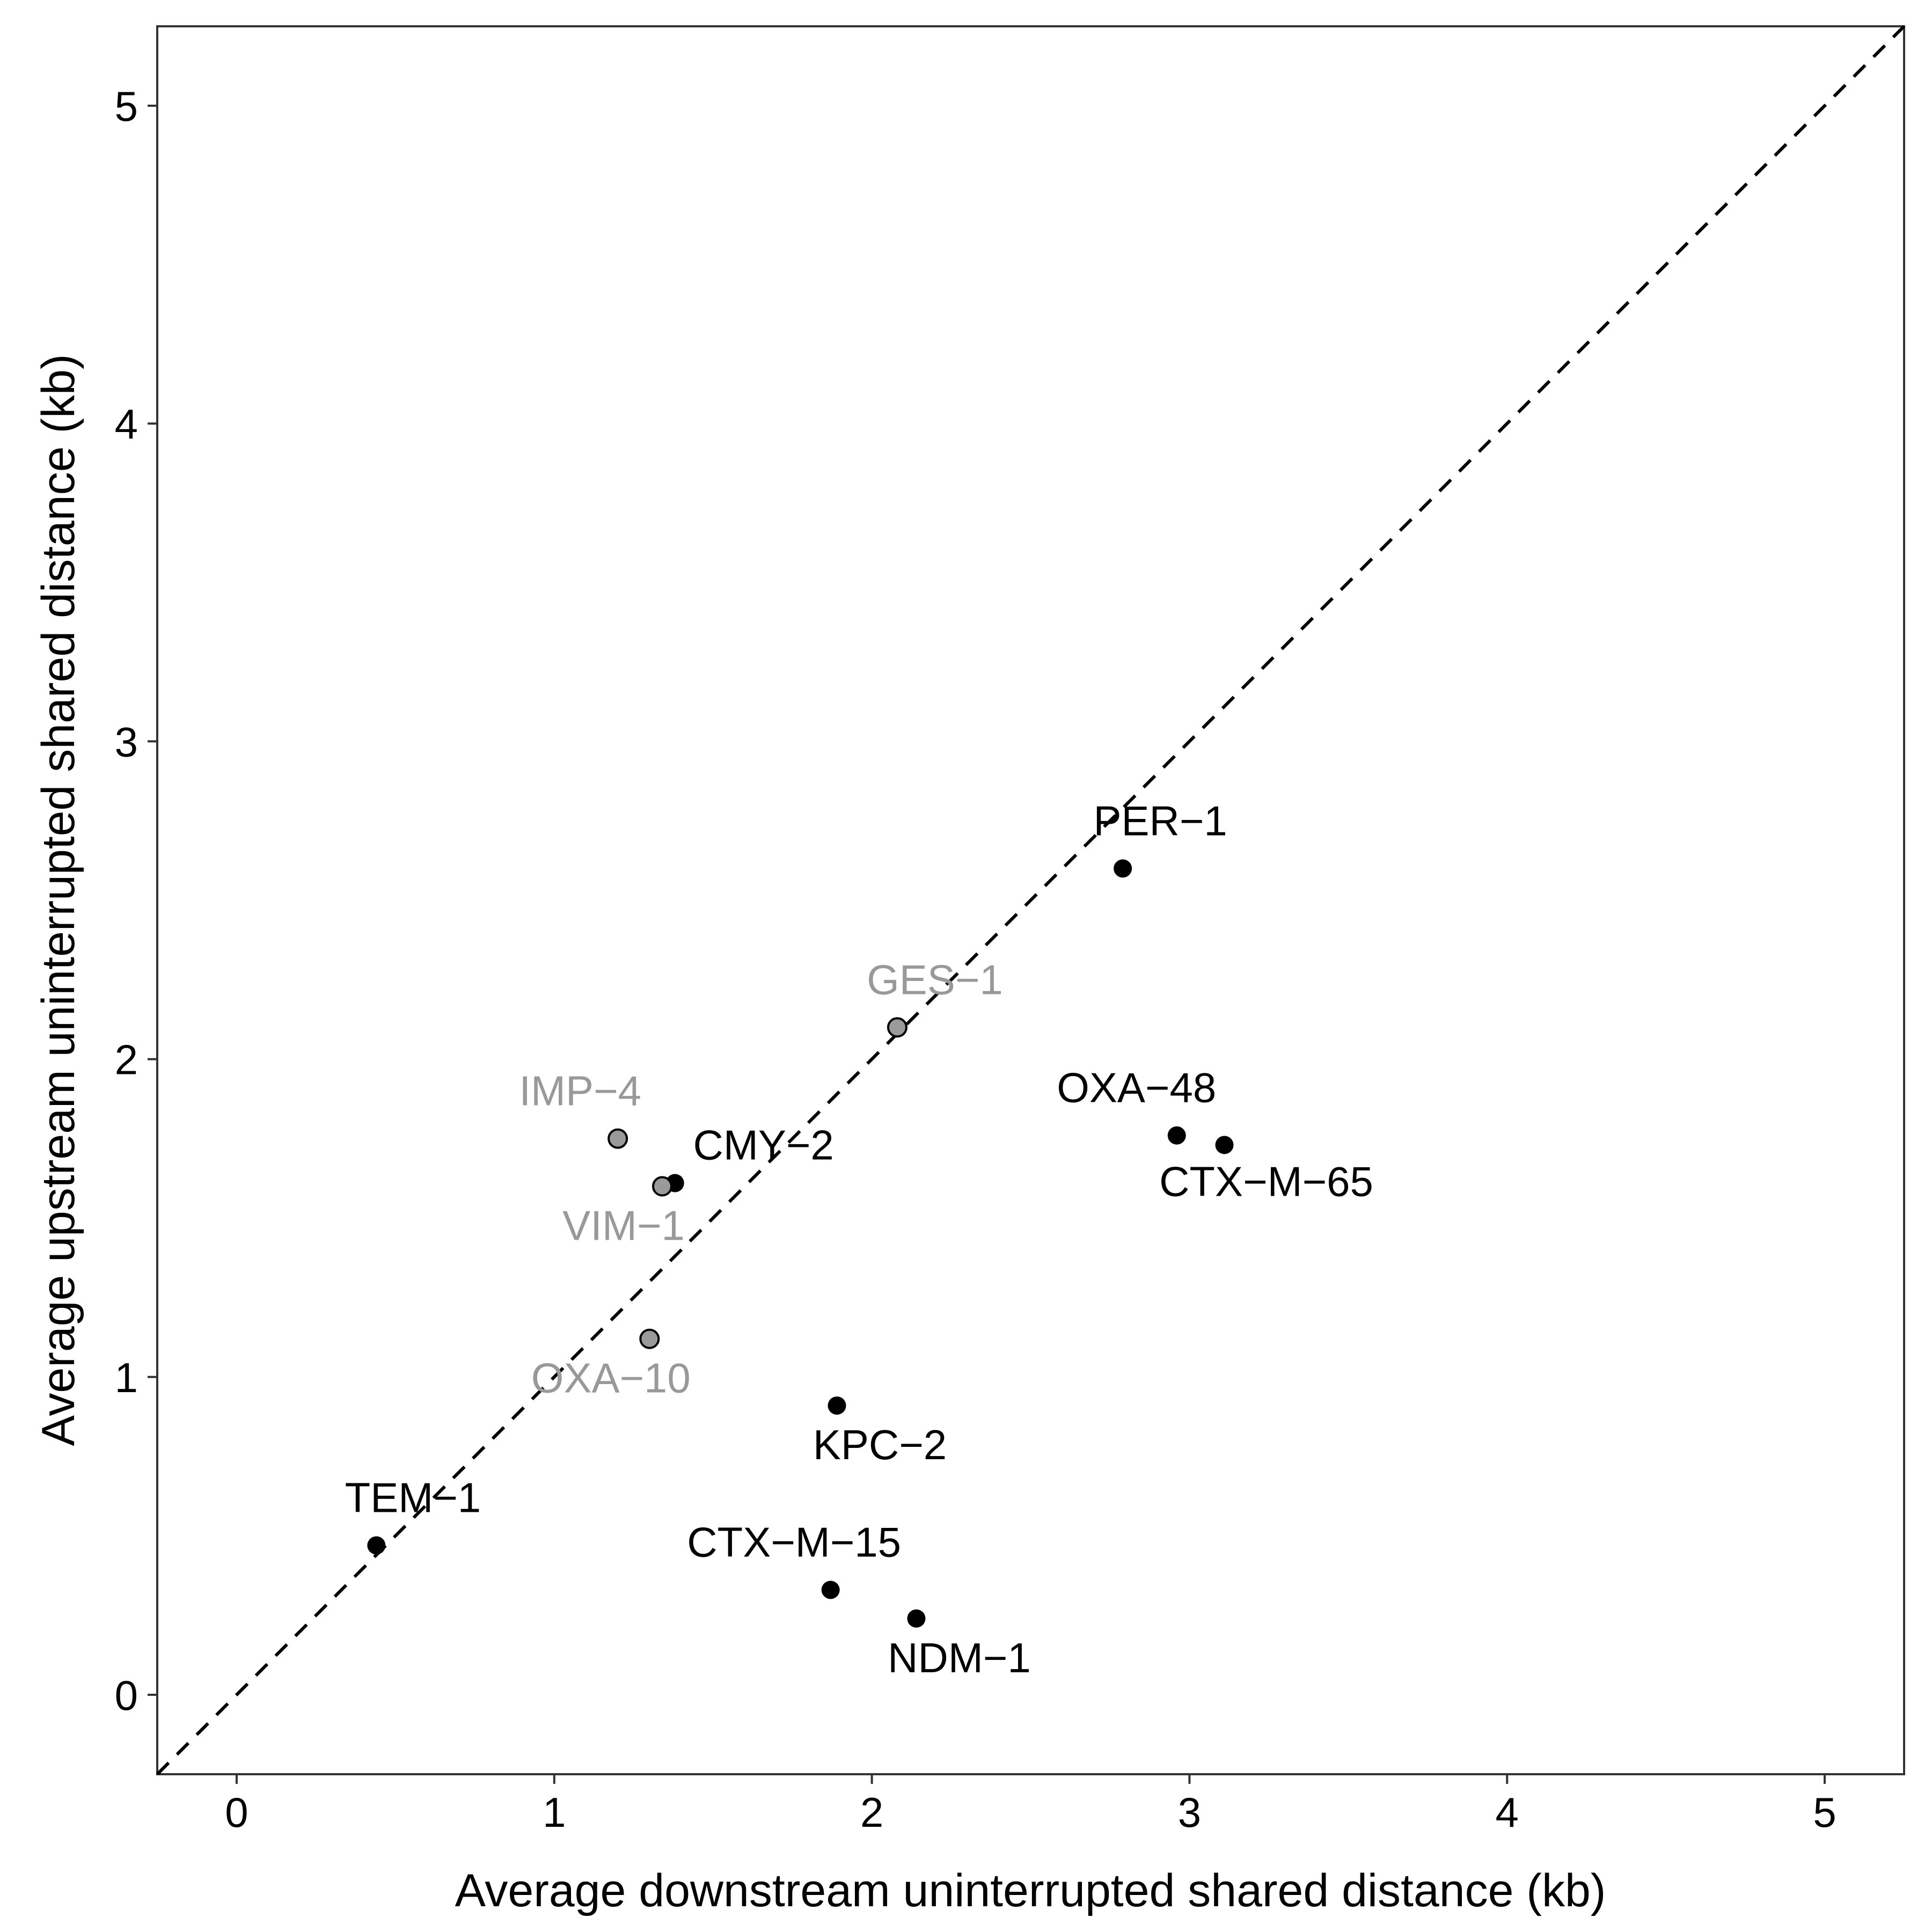  Describe the element at coordinates (126, 424) in the screenshot. I see `y-tick-label: 4` at that location.